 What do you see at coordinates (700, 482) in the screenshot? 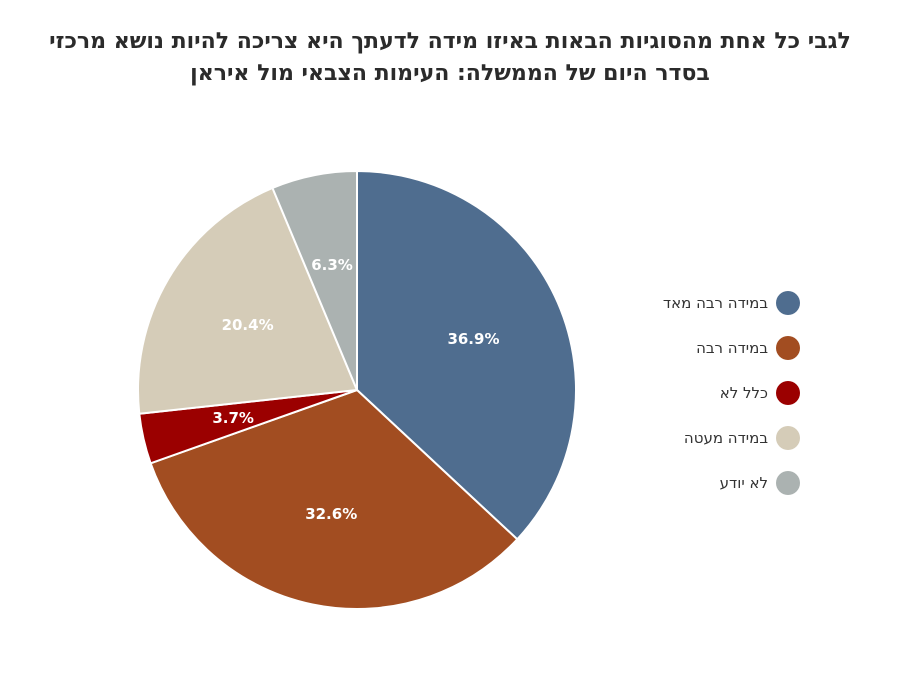
I see `legend-item-dont-know: לא יודע` at bounding box center [700, 482].